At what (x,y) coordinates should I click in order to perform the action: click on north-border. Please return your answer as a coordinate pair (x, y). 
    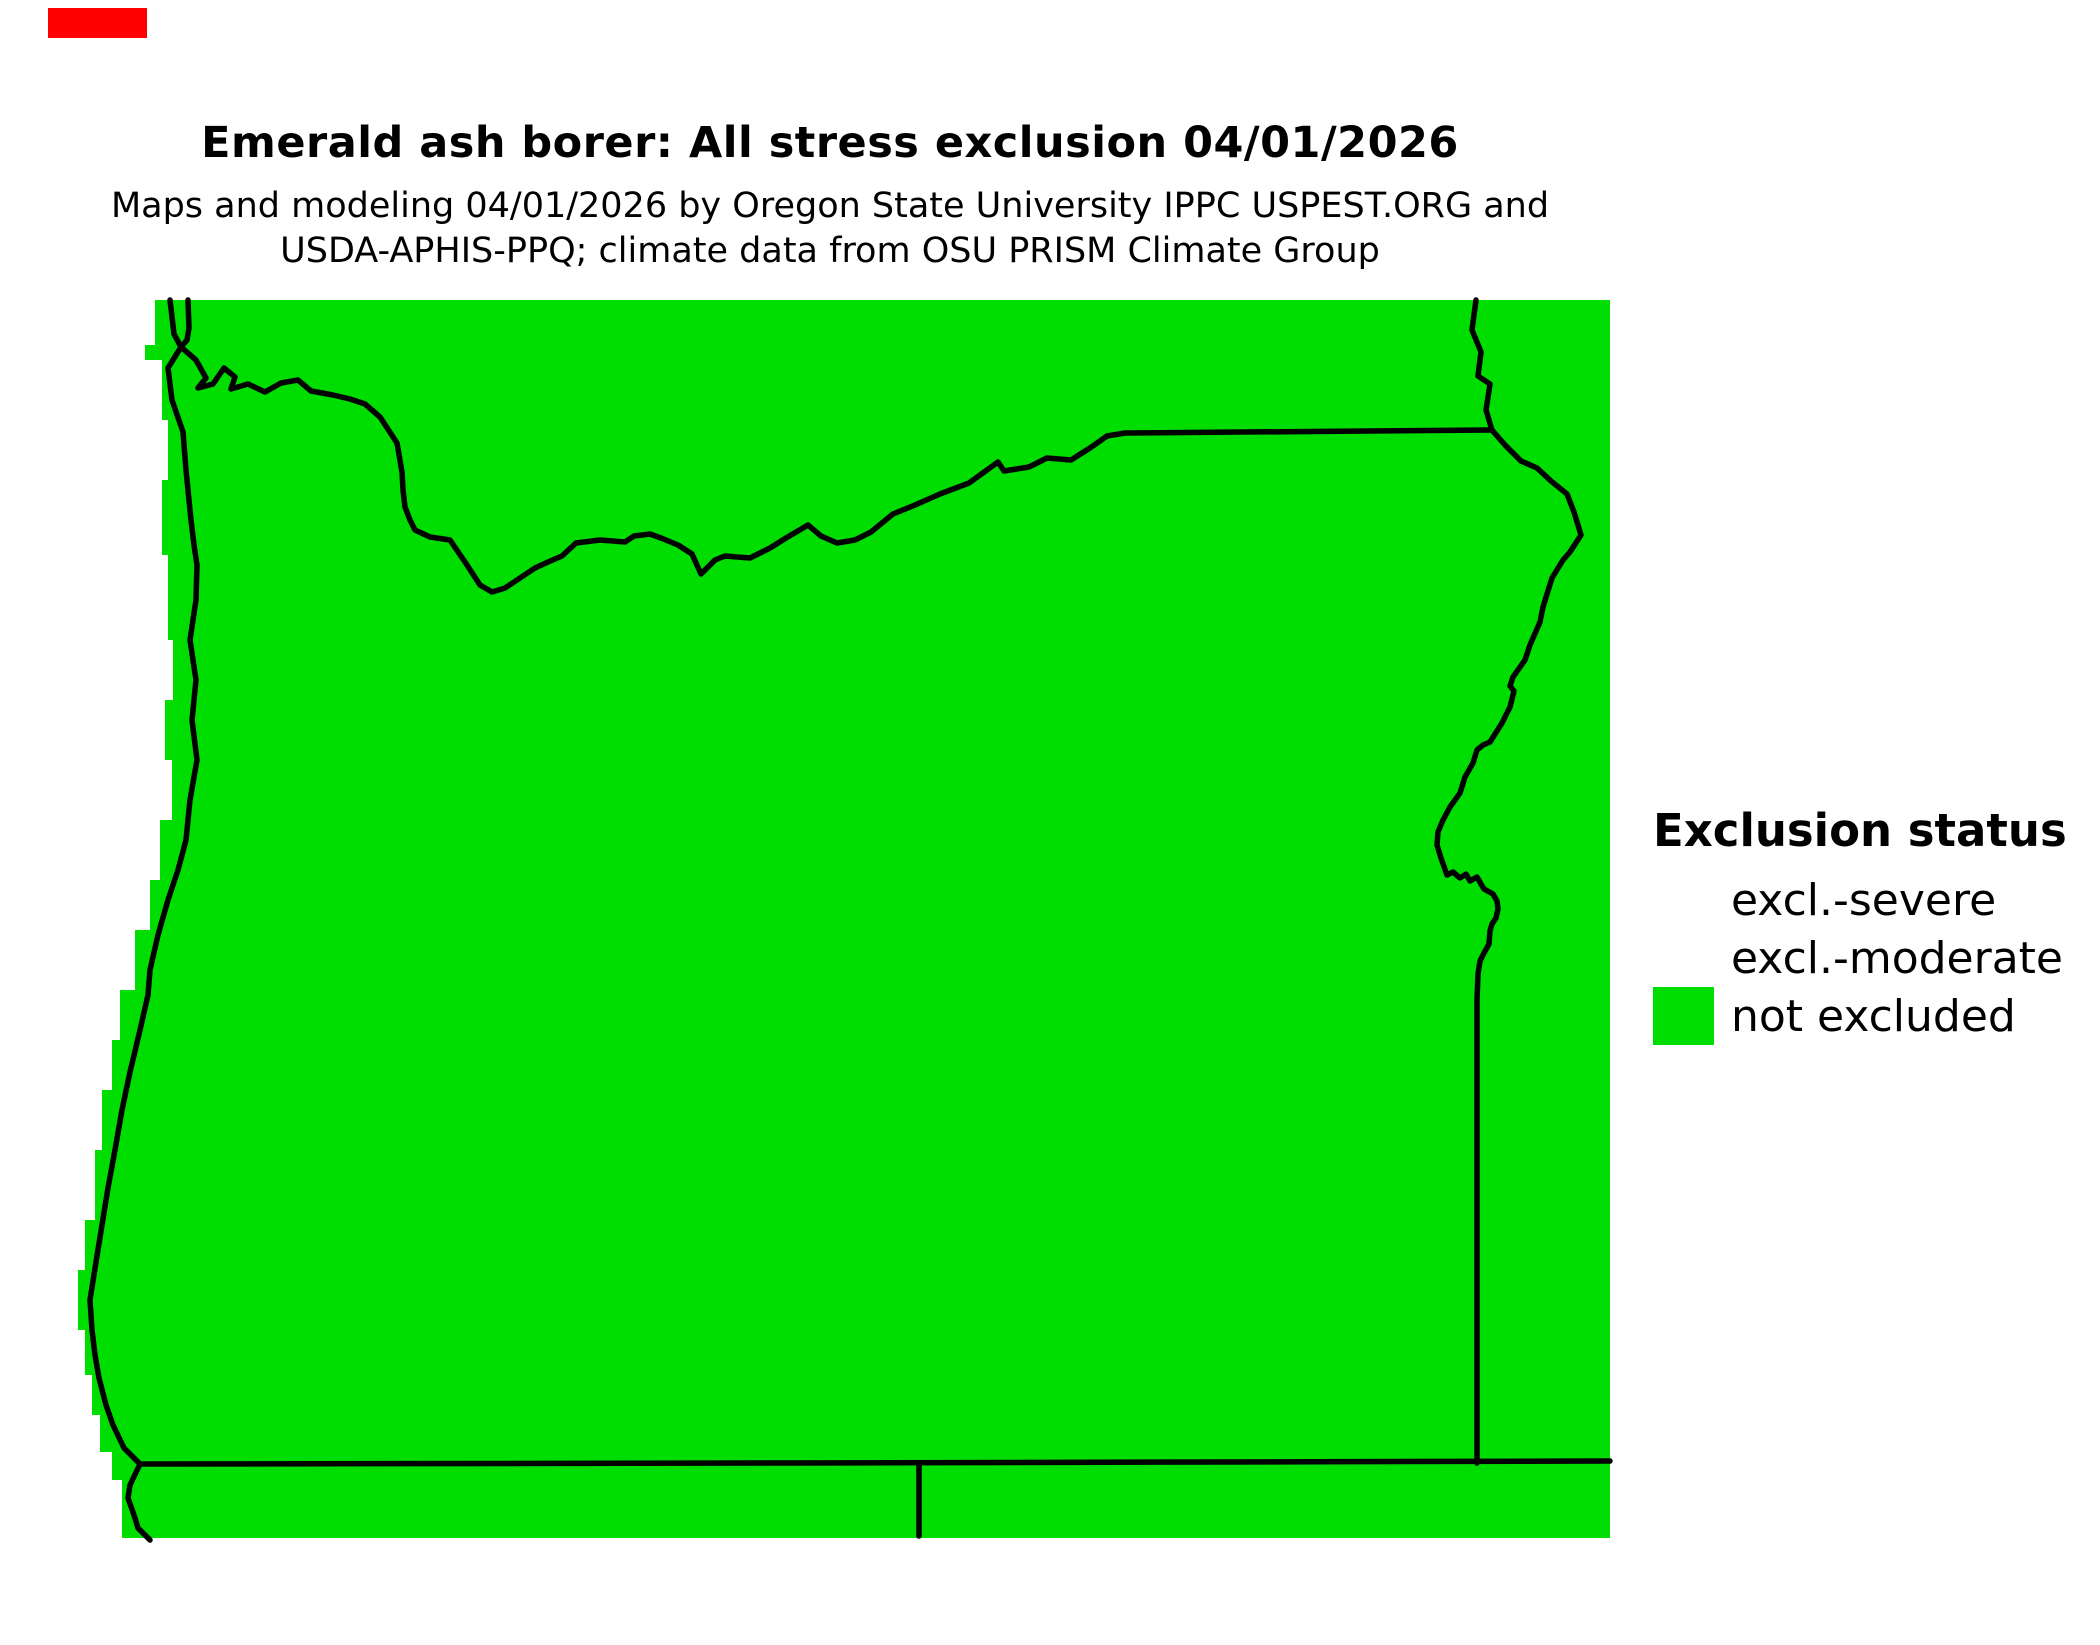
    Looking at the image, I should click on (836, 469).